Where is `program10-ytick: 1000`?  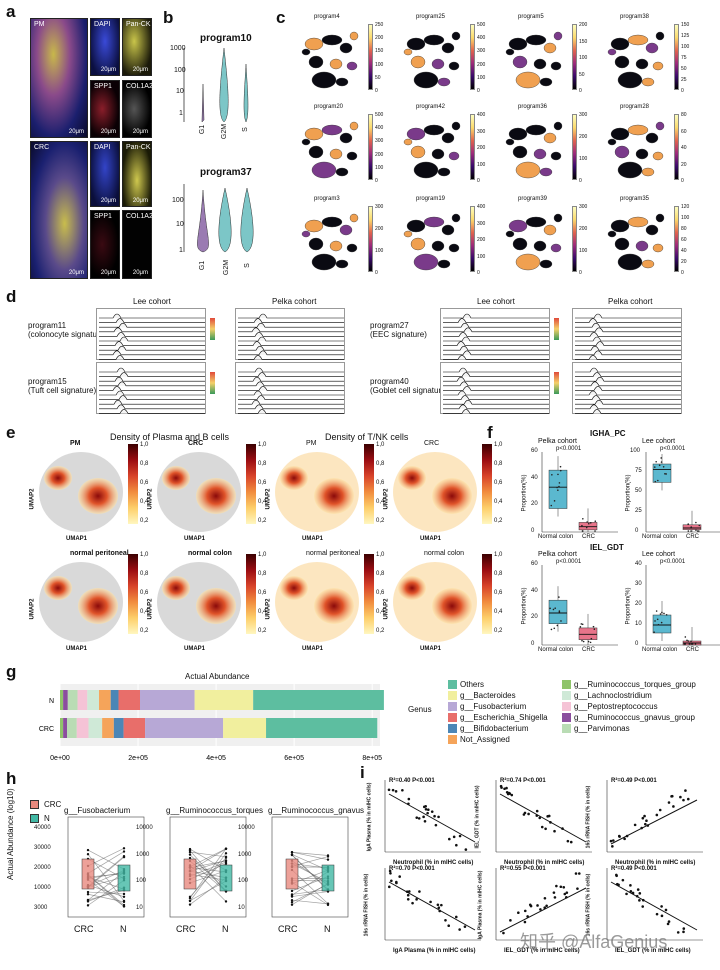
program10-ytick: 1000 is located at coordinates (178, 48).